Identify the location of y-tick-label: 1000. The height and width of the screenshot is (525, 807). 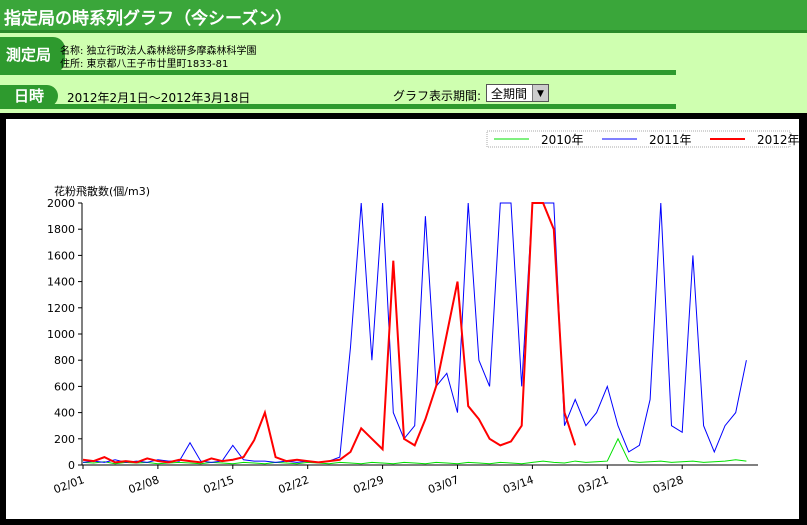
(61, 334).